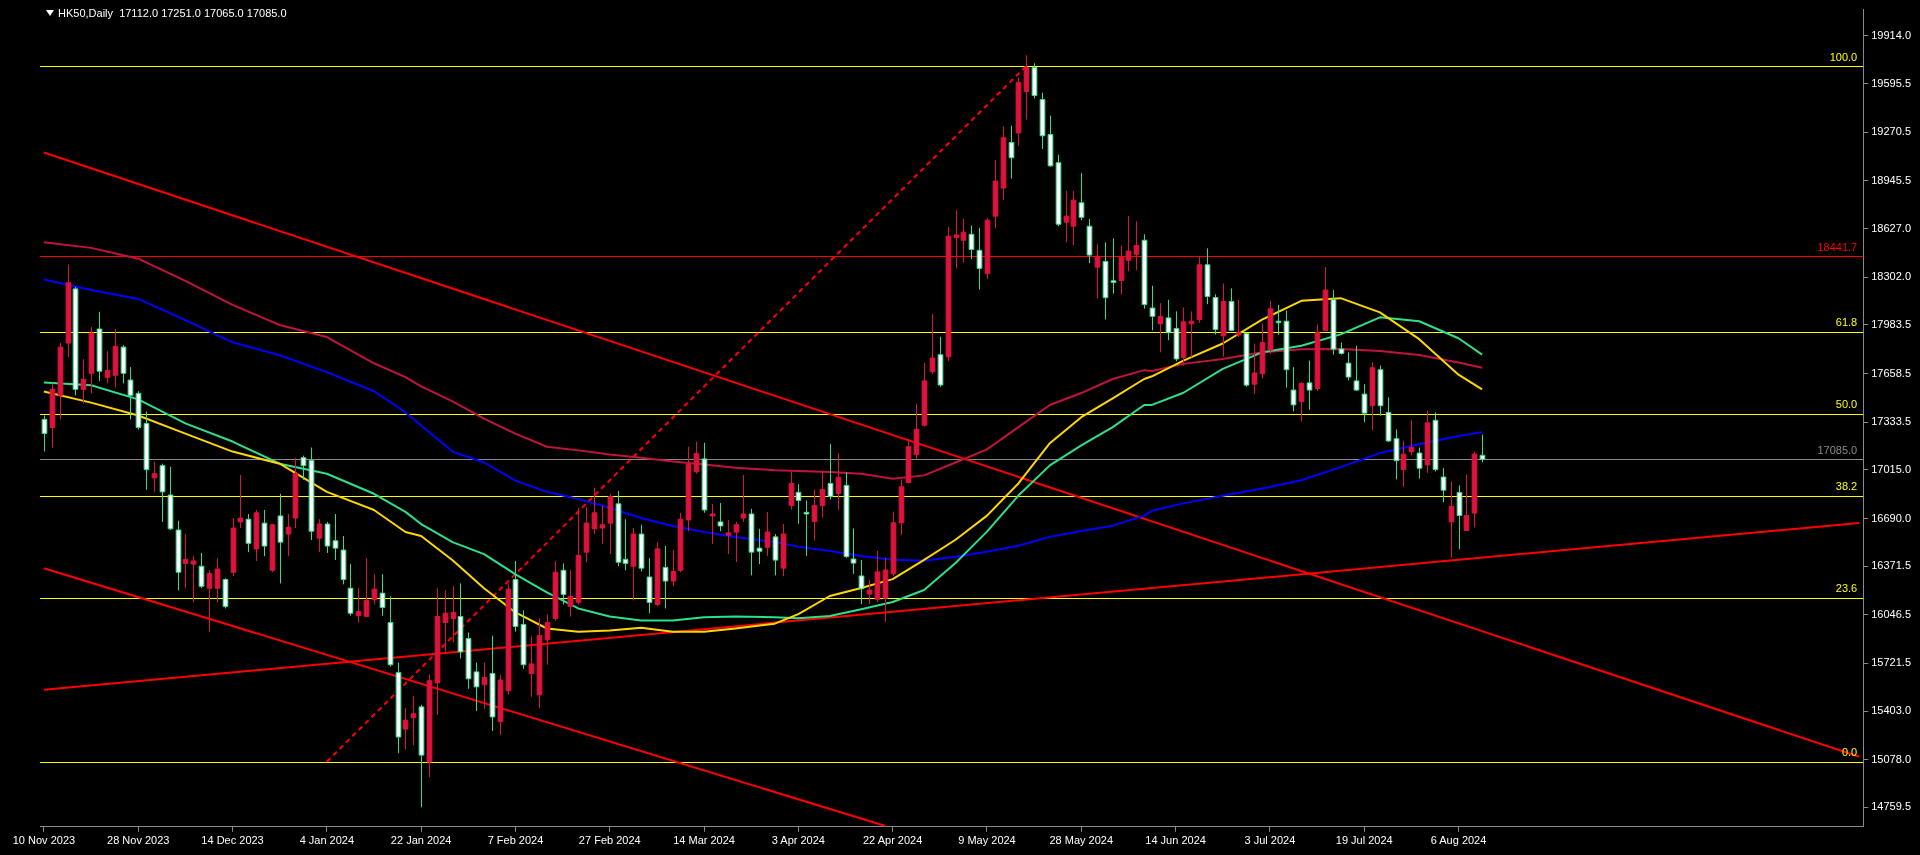  Describe the element at coordinates (1891, 710) in the screenshot. I see `y-tick-label: 15403.0` at that location.